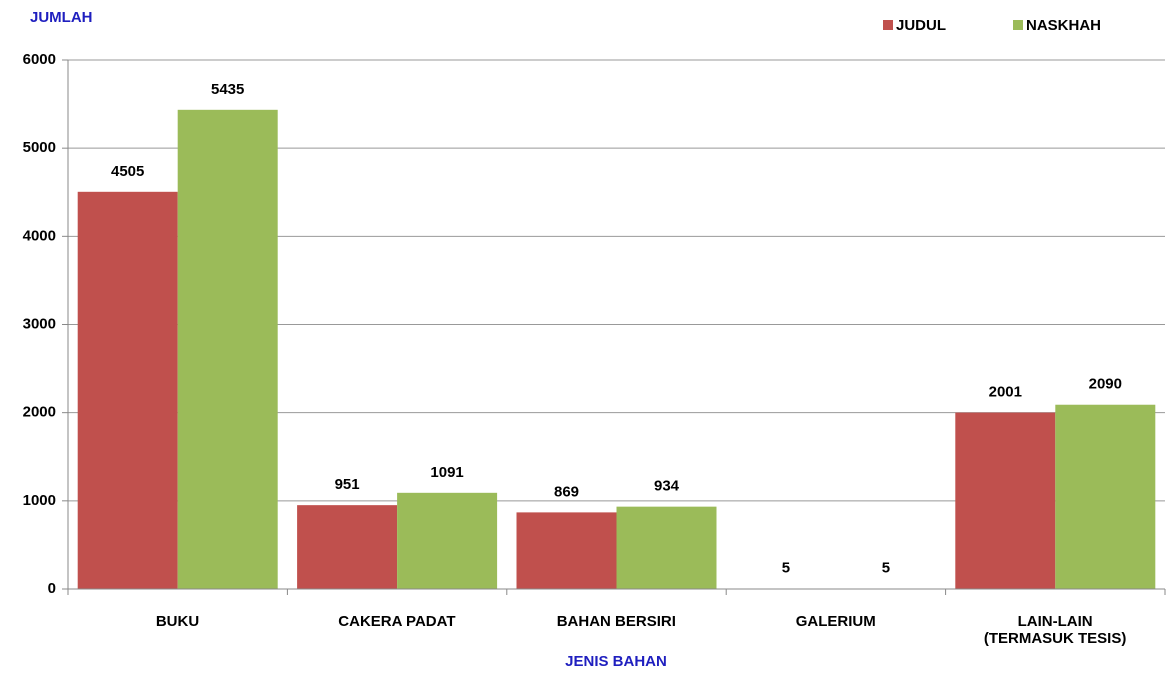 The width and height of the screenshot is (1171, 673). What do you see at coordinates (446, 472) in the screenshot?
I see `value-label: 1091` at bounding box center [446, 472].